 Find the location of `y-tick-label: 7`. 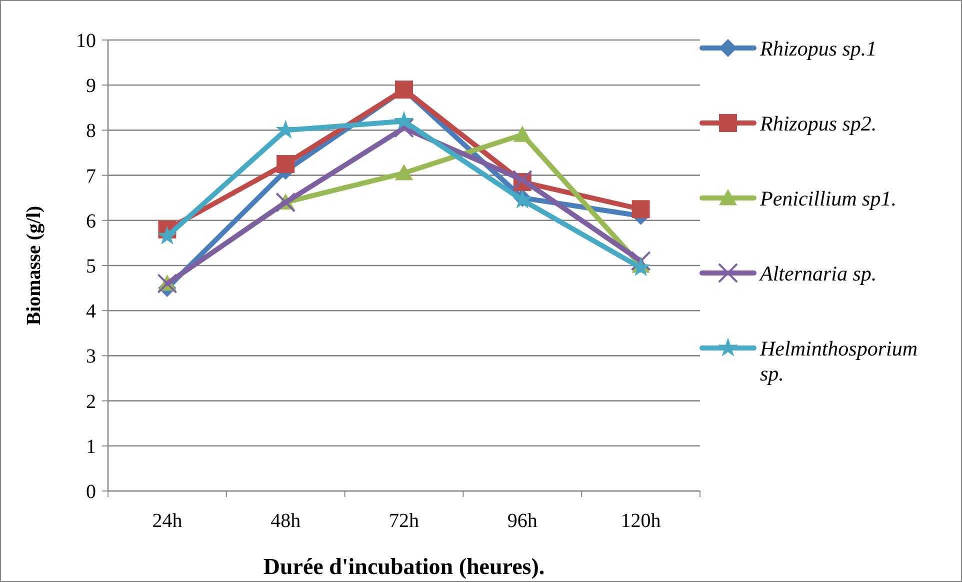

y-tick-label: 7 is located at coordinates (91, 176).